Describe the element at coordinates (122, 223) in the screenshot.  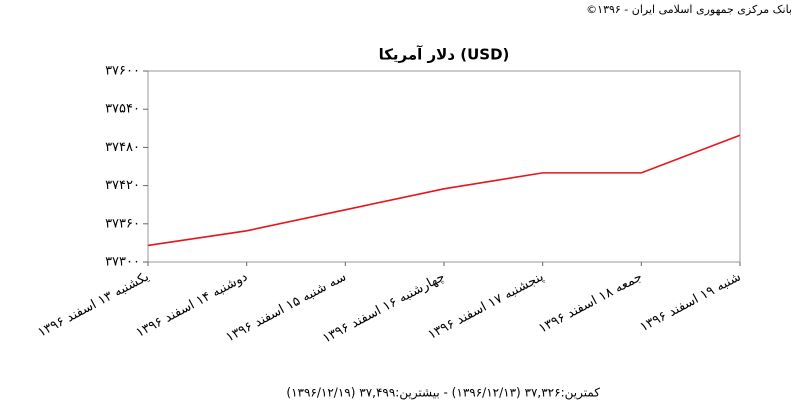
I see `y-tick-label: ۳۷۳۶۰` at that location.